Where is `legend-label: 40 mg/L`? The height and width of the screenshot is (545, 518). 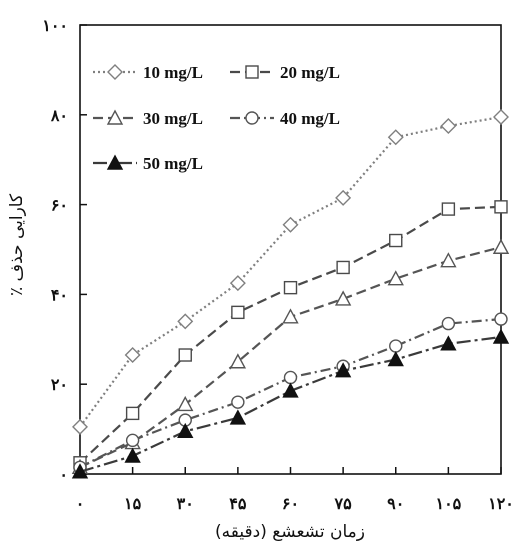 legend-label: 40 mg/L is located at coordinates (310, 118).